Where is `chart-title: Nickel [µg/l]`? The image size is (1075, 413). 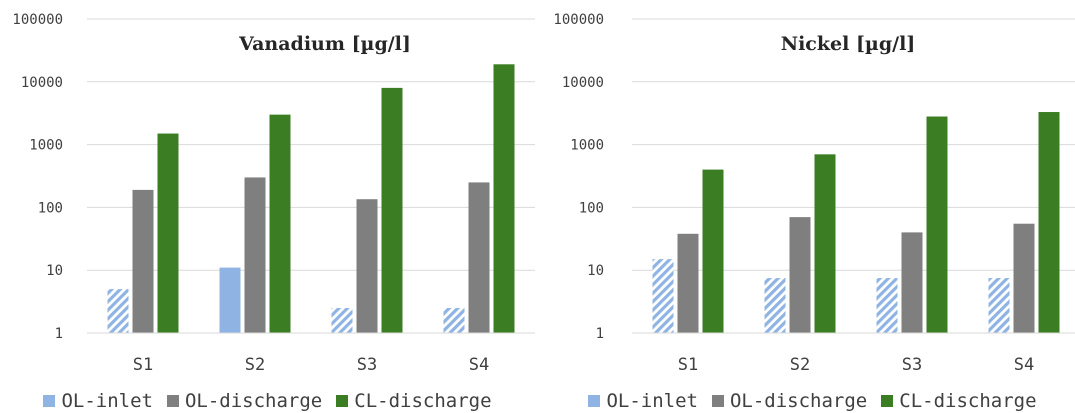 chart-title: Nickel [µg/l] is located at coordinates (848, 44).